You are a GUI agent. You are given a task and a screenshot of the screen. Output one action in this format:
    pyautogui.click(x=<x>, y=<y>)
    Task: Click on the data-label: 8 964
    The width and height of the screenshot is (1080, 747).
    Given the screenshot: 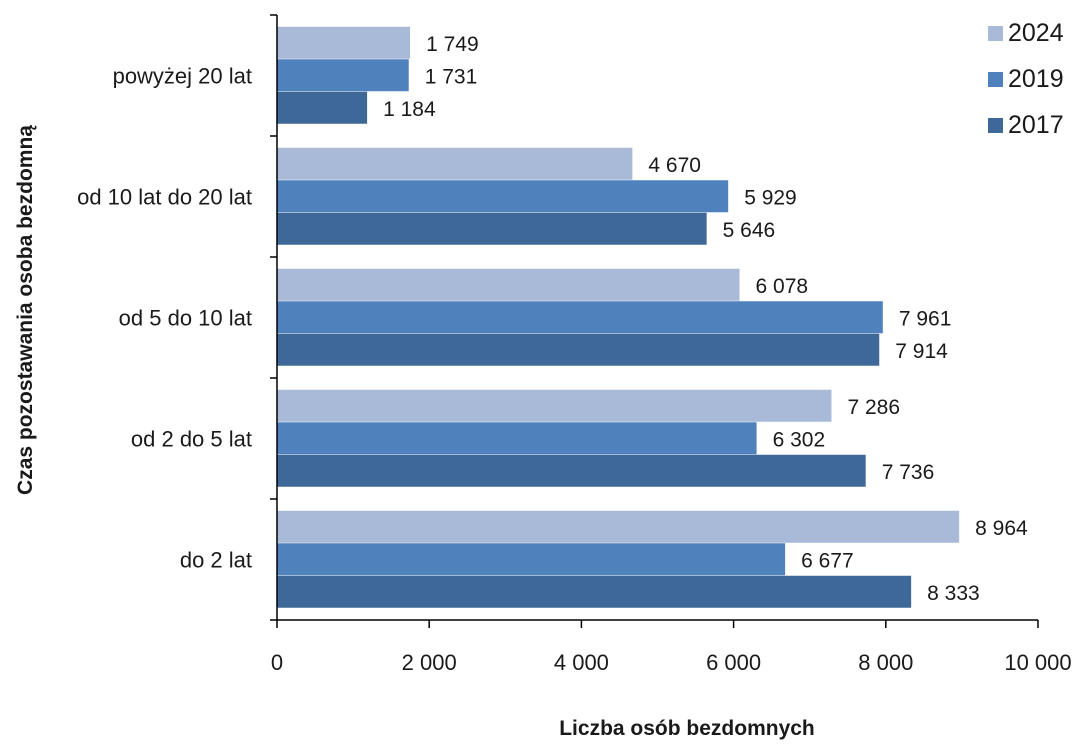 What is the action you would take?
    pyautogui.click(x=1001, y=528)
    